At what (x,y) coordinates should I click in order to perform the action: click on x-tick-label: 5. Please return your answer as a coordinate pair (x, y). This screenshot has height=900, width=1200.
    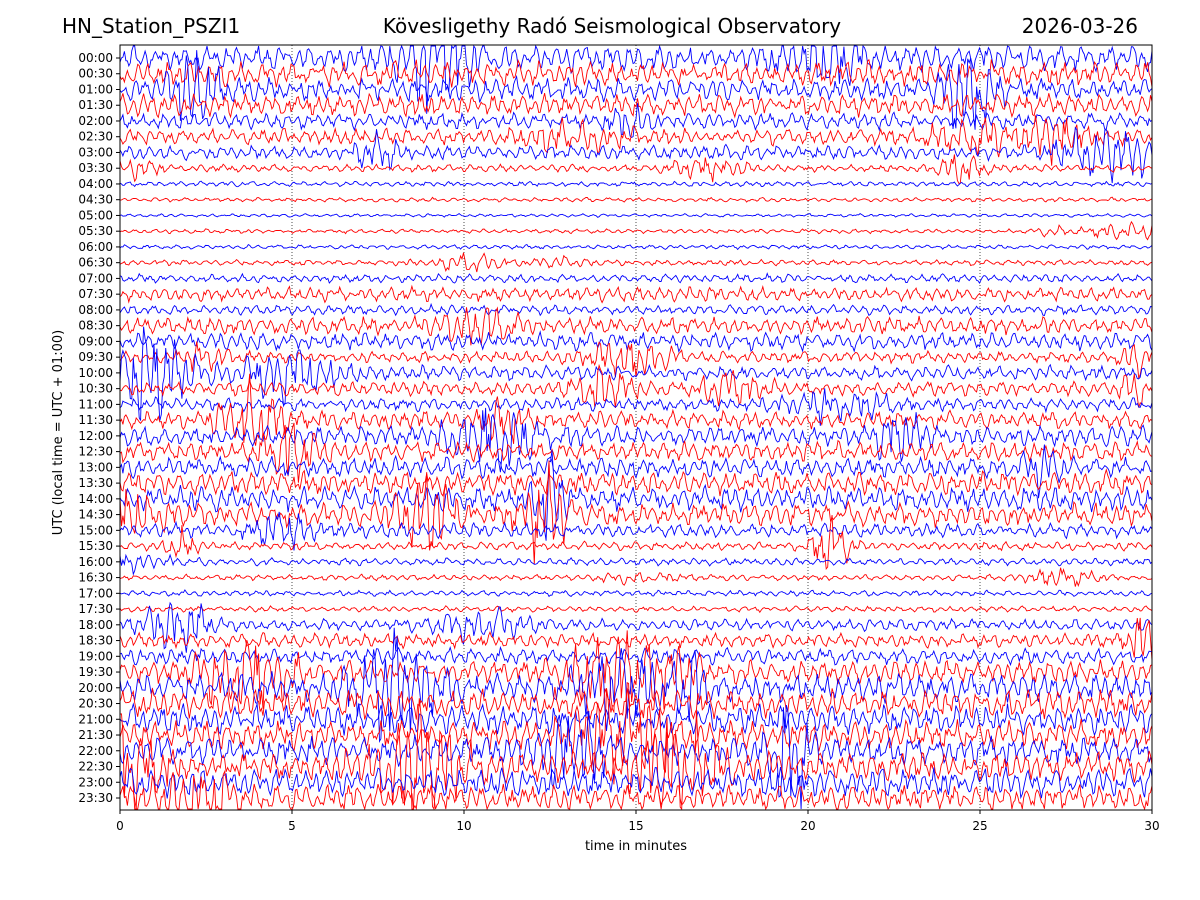
    Looking at the image, I should click on (292, 826).